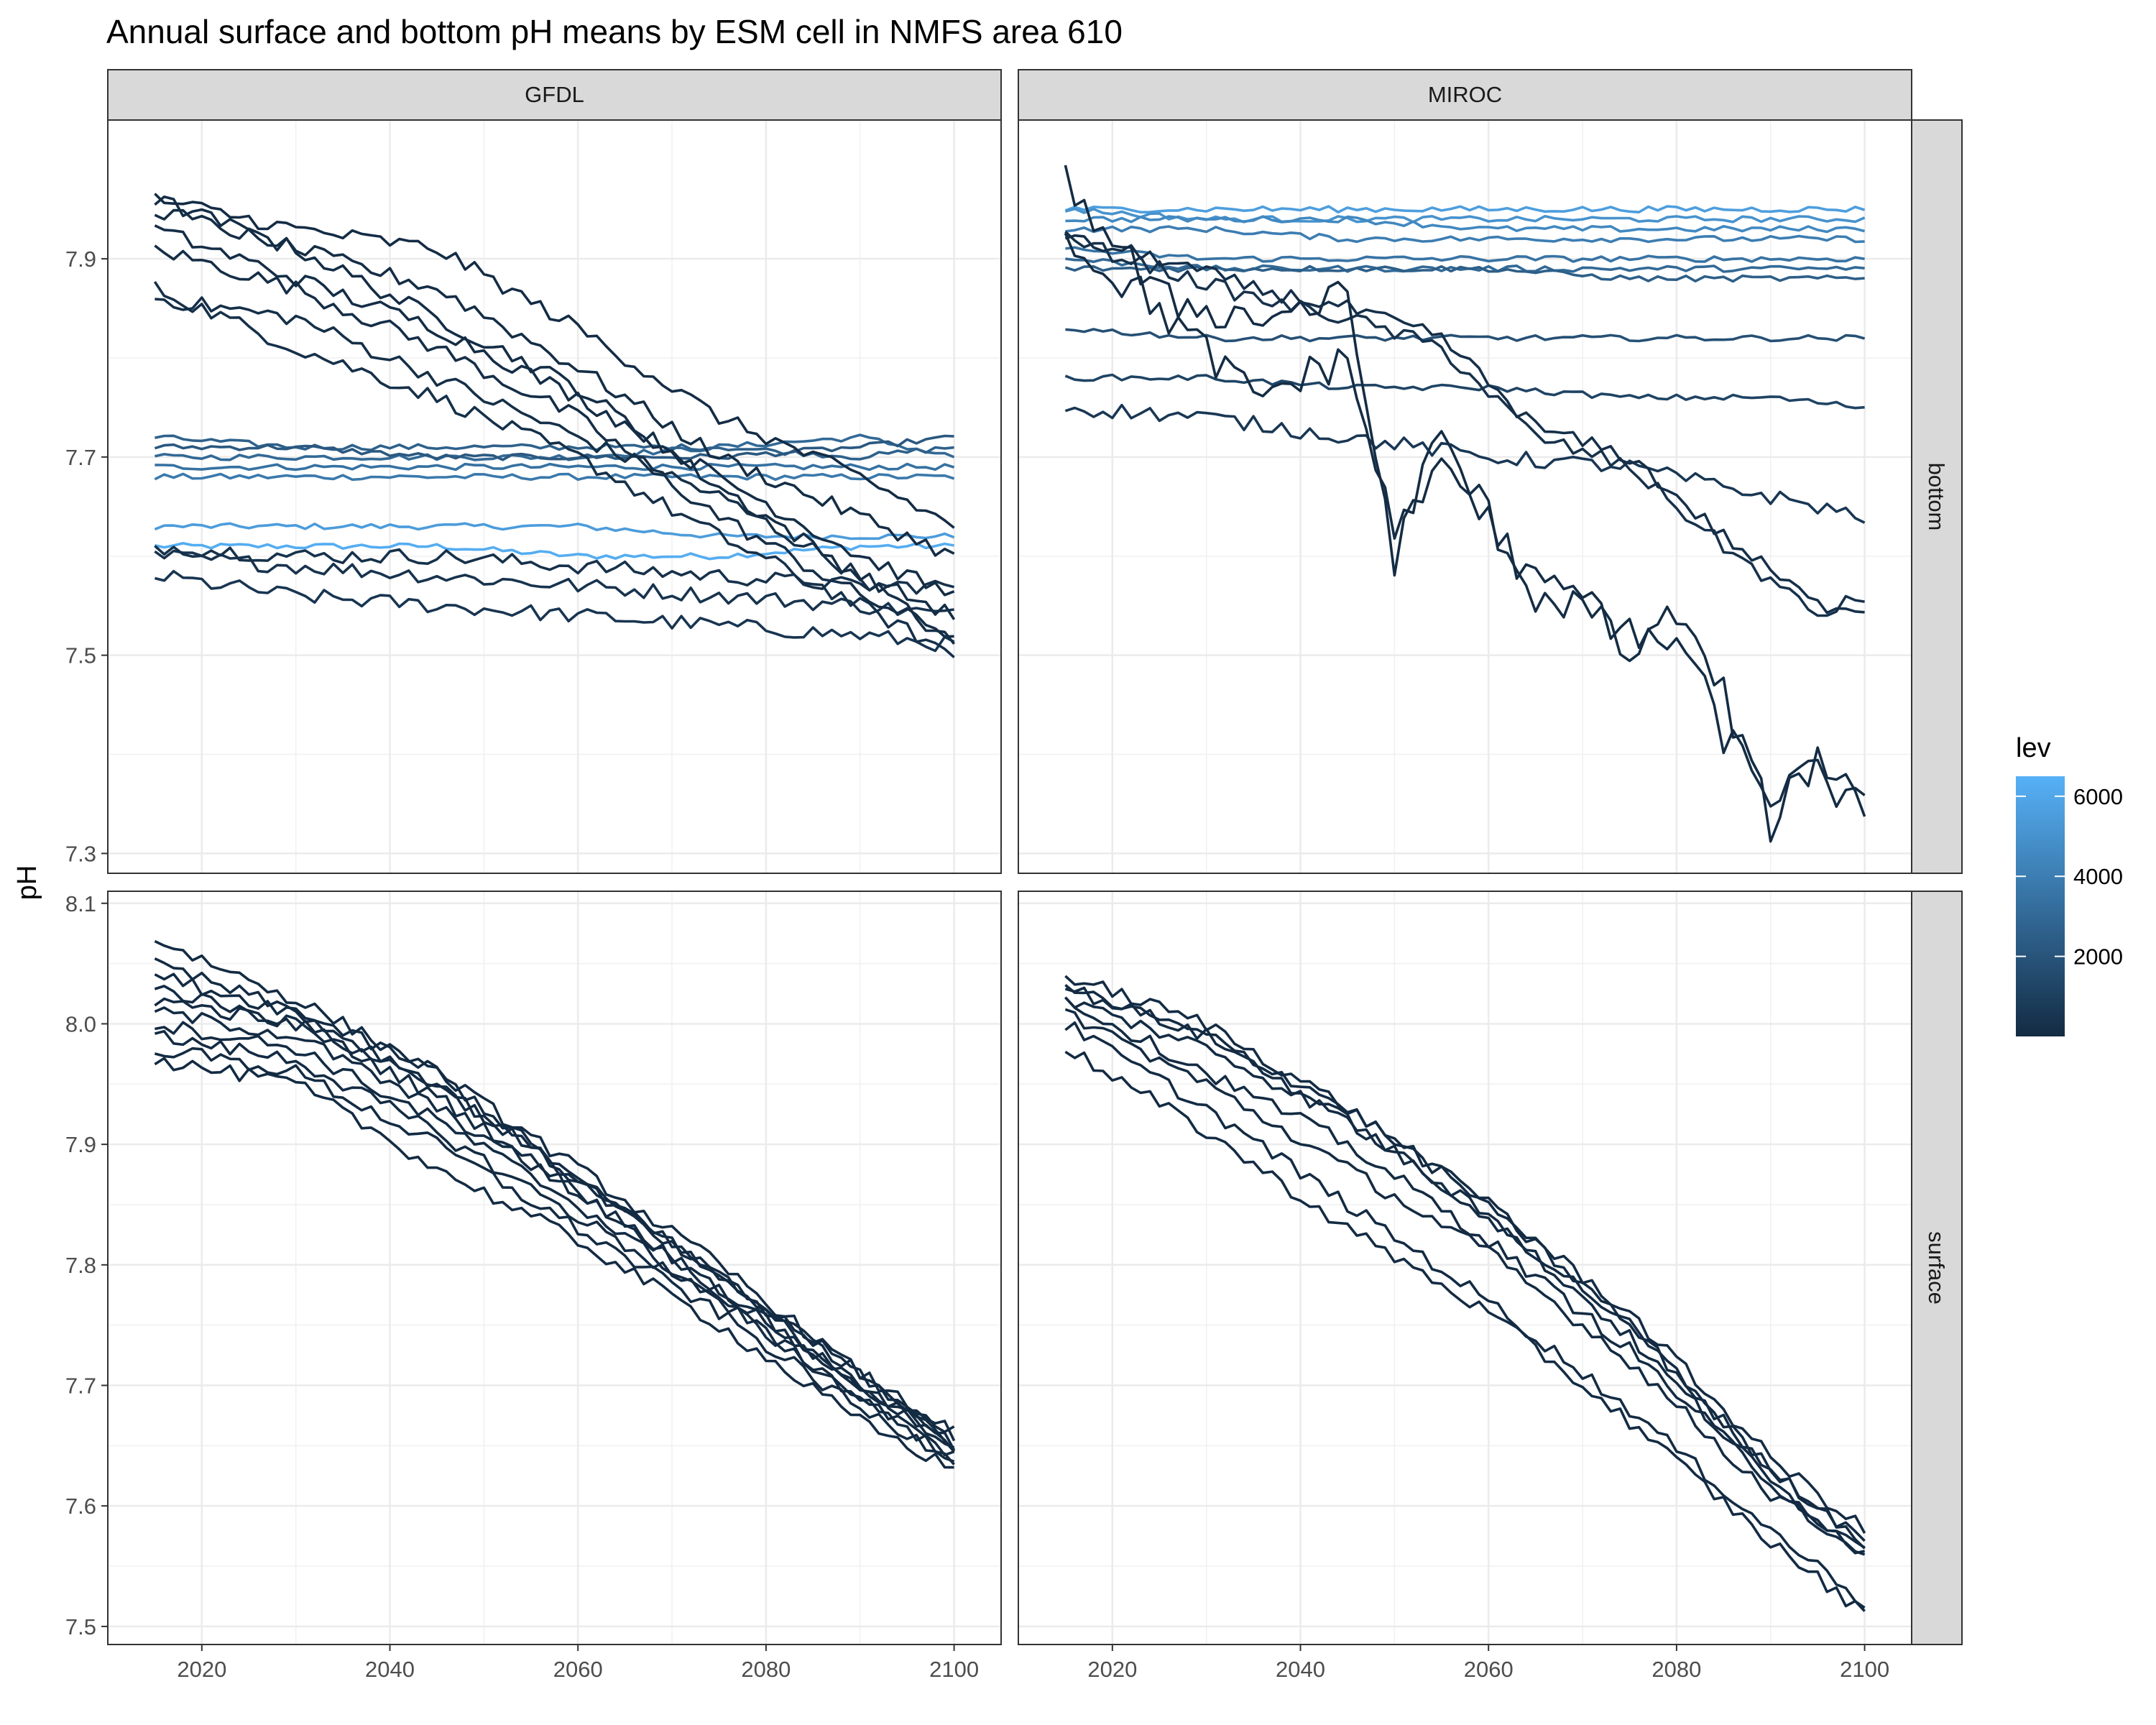 The width and height of the screenshot is (2156, 1725). Describe the element at coordinates (2098, 876) in the screenshot. I see `legend-tick-label: 4000` at that location.